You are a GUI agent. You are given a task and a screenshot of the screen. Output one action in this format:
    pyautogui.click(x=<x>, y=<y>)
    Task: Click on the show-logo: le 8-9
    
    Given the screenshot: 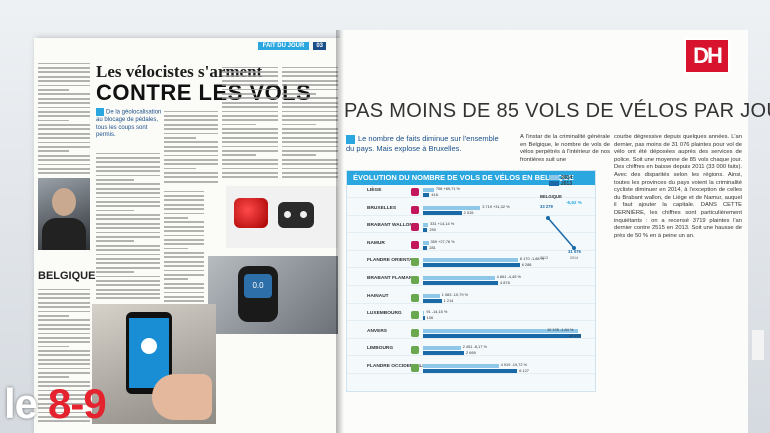 What is the action you would take?
    pyautogui.click(x=59, y=403)
    